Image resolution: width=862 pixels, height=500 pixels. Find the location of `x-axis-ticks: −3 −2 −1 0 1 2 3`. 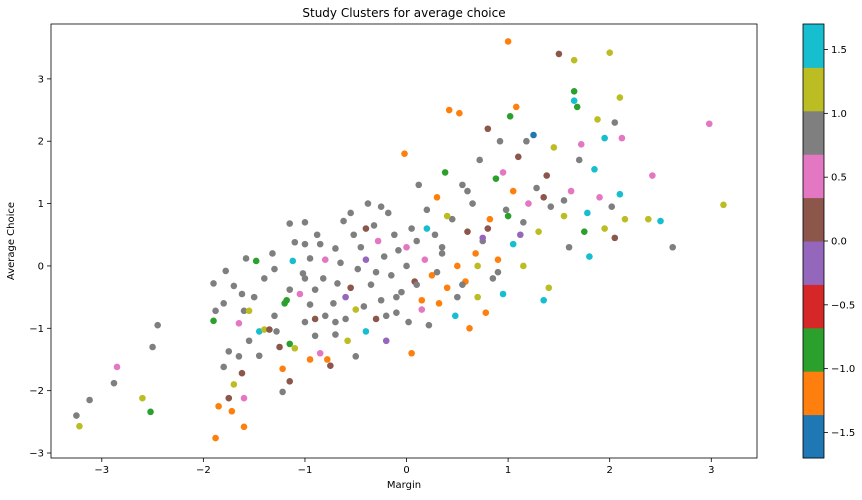

x-axis-ticks: −3 −2 −1 0 1 2 3 is located at coordinates (404, 467).